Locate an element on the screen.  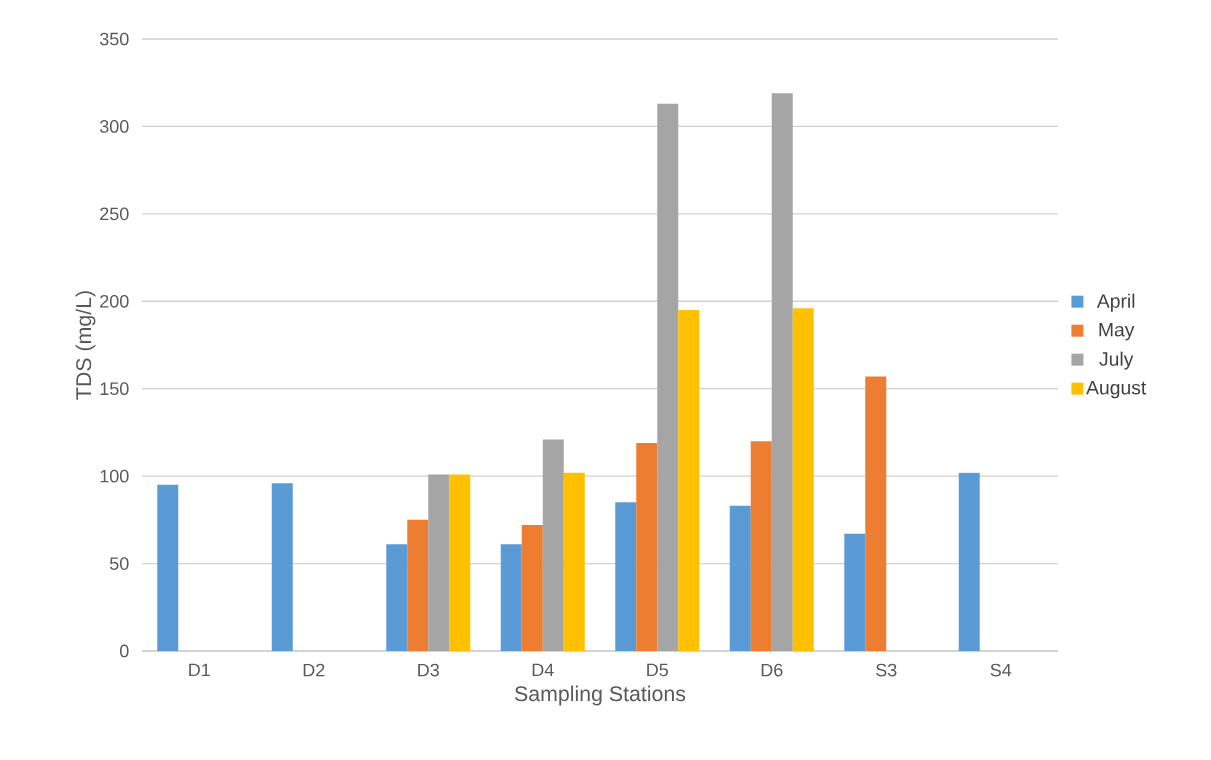
x-tick-label: D3 is located at coordinates (428, 670).